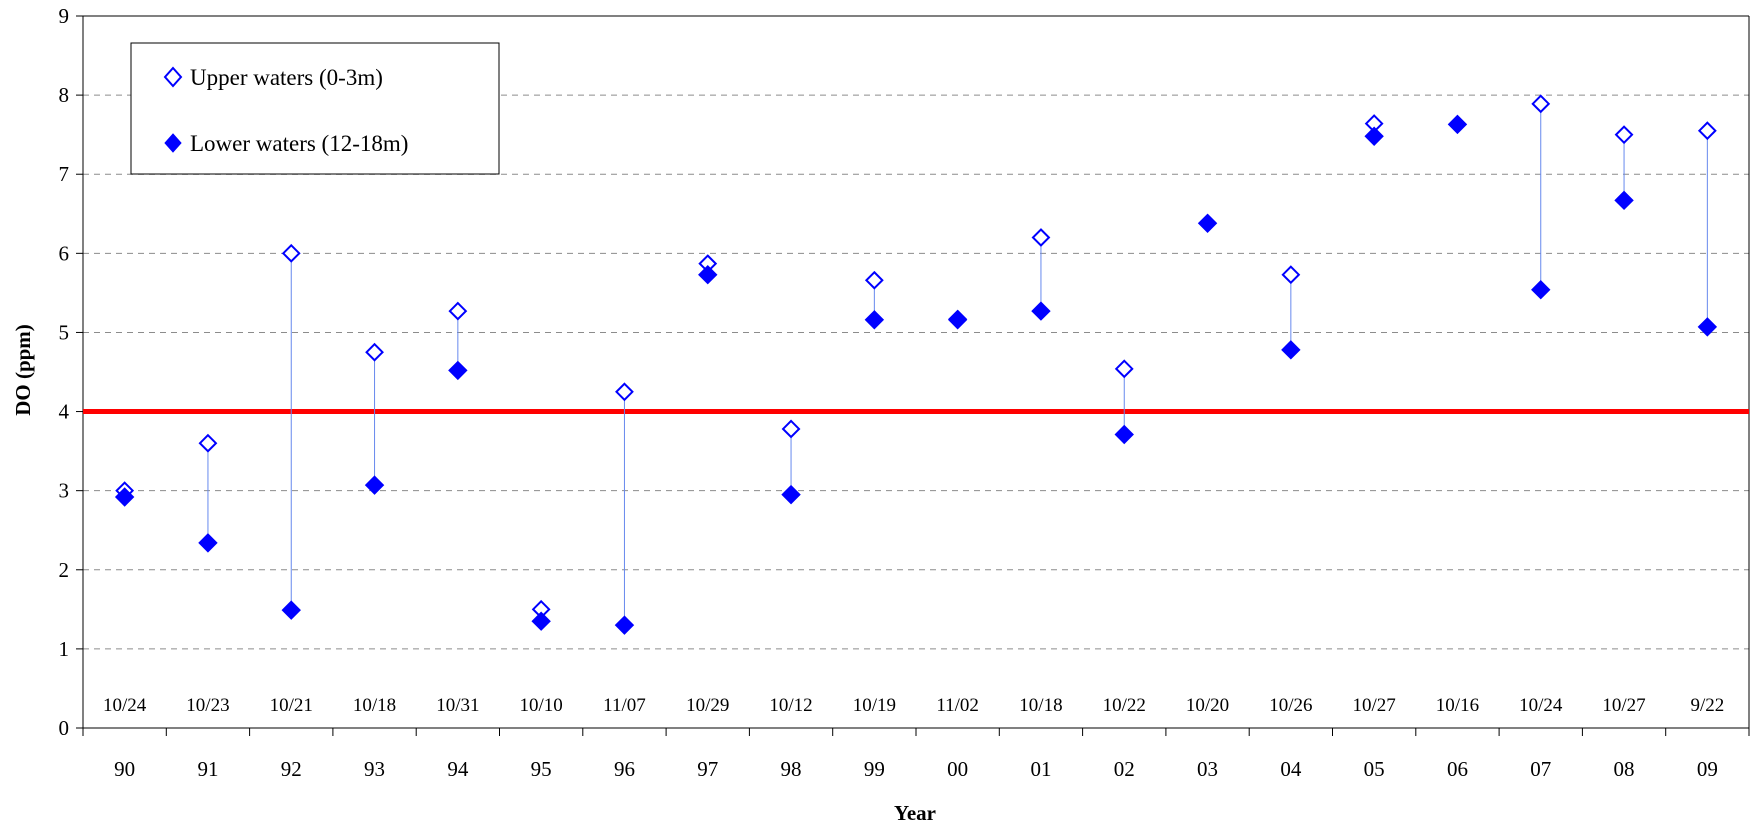 The height and width of the screenshot is (825, 1754). What do you see at coordinates (64, 16) in the screenshot?
I see `y-tick-label-9: 9` at bounding box center [64, 16].